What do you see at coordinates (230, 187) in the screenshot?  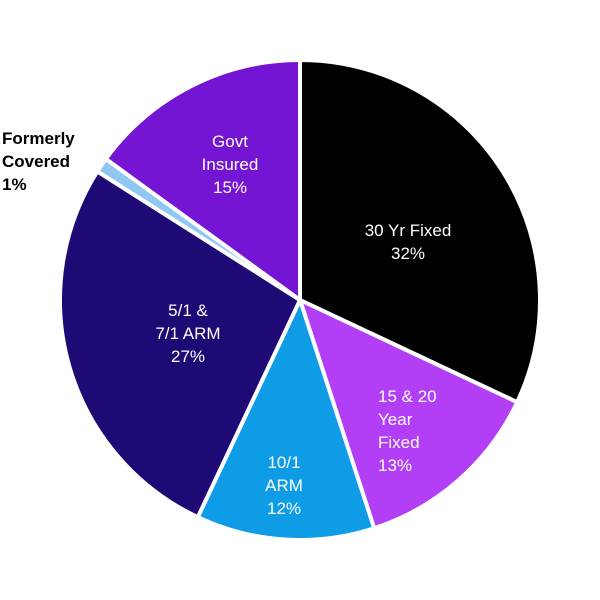 I see `pie-slice-label-line: 15%` at bounding box center [230, 187].